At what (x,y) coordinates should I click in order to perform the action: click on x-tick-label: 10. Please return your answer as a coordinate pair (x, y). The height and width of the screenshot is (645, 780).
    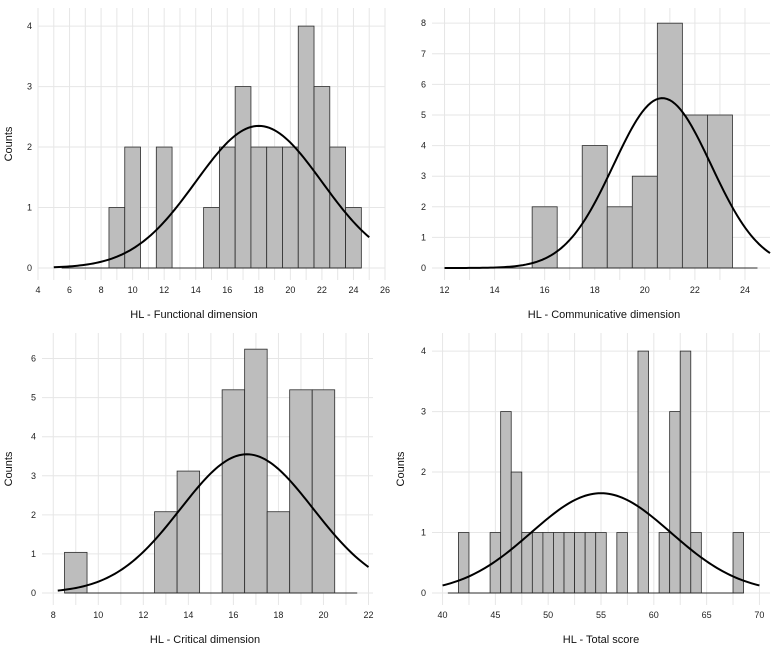
    Looking at the image, I should click on (98, 615).